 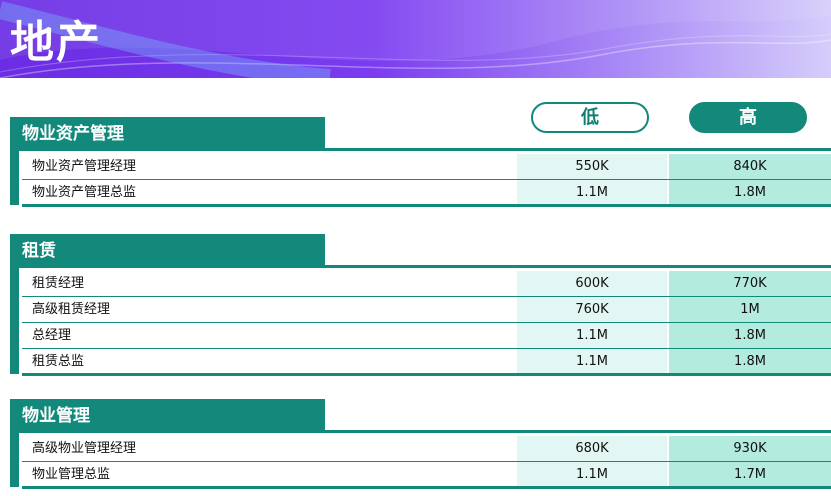 What do you see at coordinates (167, 416) in the screenshot?
I see `section-header: 物业管理` at bounding box center [167, 416].